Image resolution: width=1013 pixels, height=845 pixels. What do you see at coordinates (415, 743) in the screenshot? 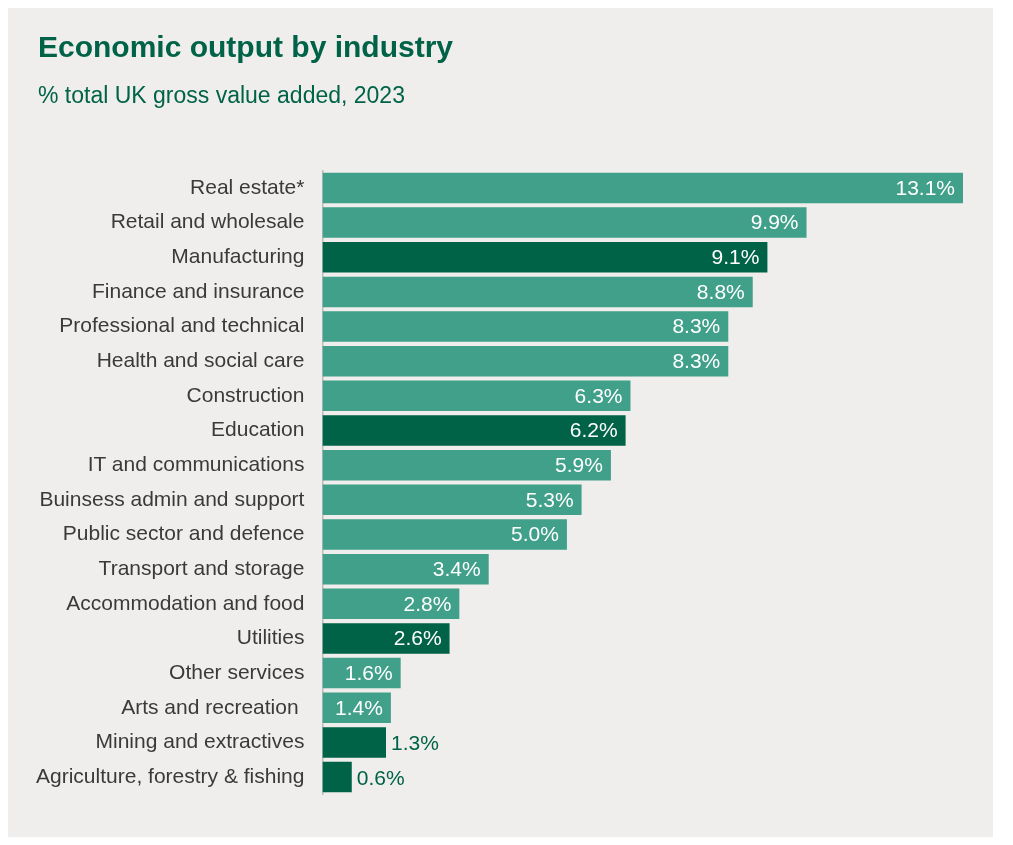
I see `data-label: 1.3%` at bounding box center [415, 743].